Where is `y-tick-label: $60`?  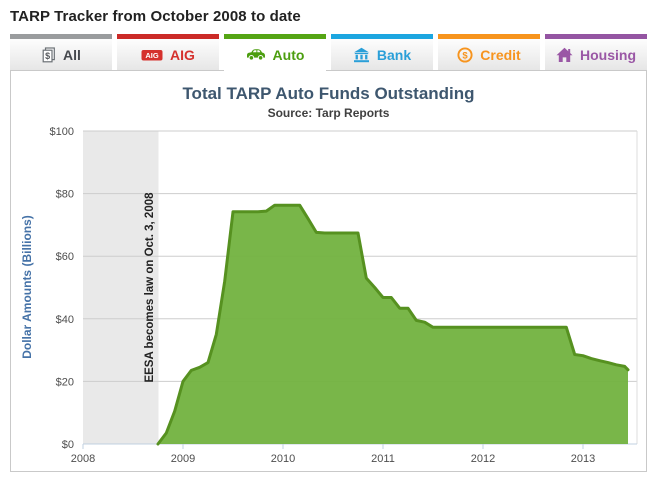 y-tick-label: $60 is located at coordinates (65, 257).